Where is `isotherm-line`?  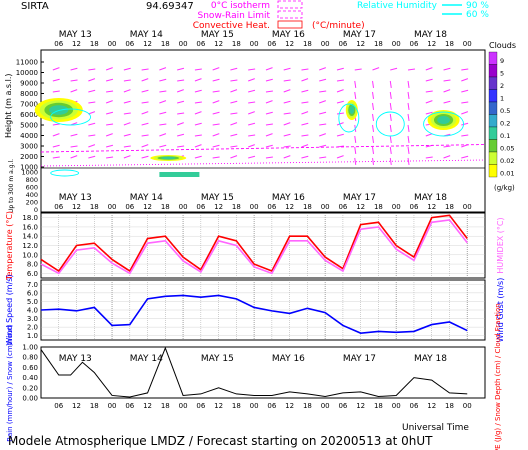
isotherm-line is located at coordinates (263, 148).